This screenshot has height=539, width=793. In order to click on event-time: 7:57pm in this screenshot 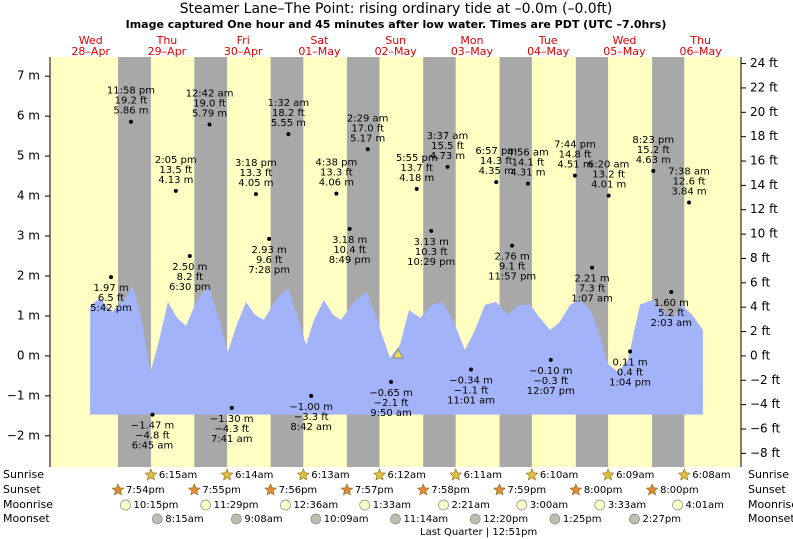, I will do `click(374, 490)`.